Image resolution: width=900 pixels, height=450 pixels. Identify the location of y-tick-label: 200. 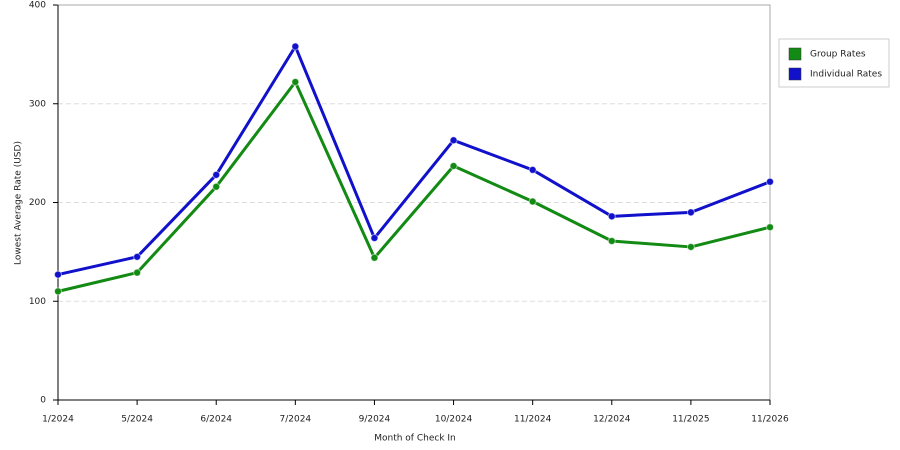
(37, 203).